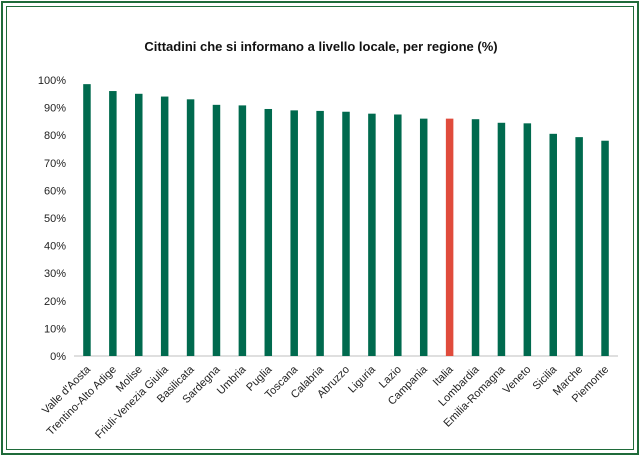 The width and height of the screenshot is (642, 458). I want to click on y-axis-tick-labels: 0% 10% 20% 30% 40% 50% 60% 70% 80% 90% 100%, so click(52, 219).